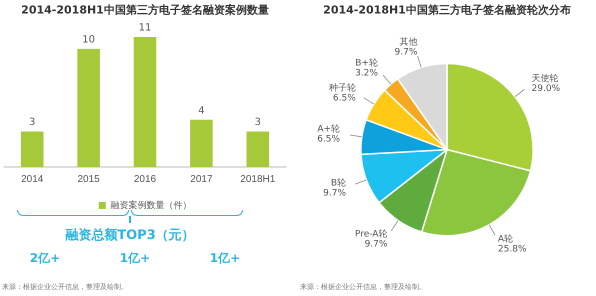 This screenshot has height=296, width=596. Describe the element at coordinates (201, 179) in the screenshot. I see `x-tick-label: 2017` at that location.